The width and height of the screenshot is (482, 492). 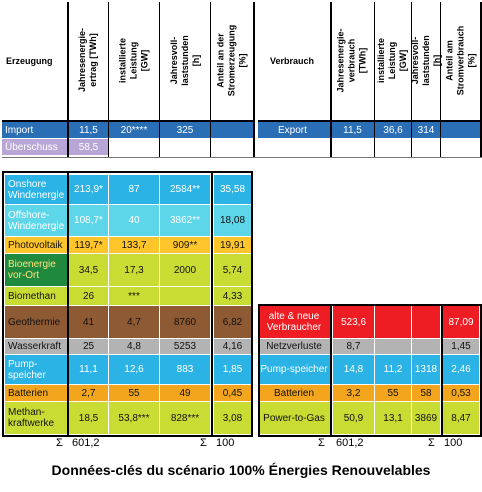 What do you see at coordinates (393, 322) in the screenshot?
I see `right-row-consumers-capacity` at bounding box center [393, 322].